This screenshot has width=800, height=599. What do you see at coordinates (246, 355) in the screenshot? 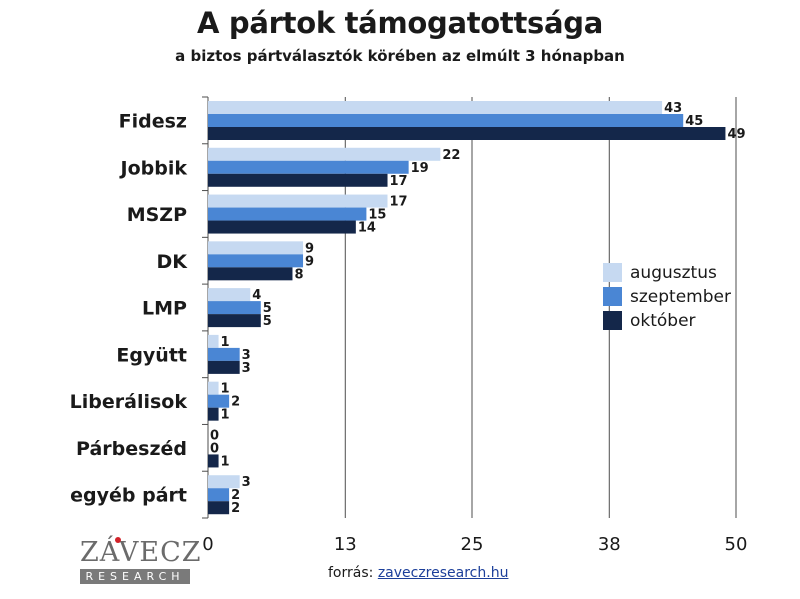
I see `data-label-egyutt-szeptember: 3` at bounding box center [246, 355].